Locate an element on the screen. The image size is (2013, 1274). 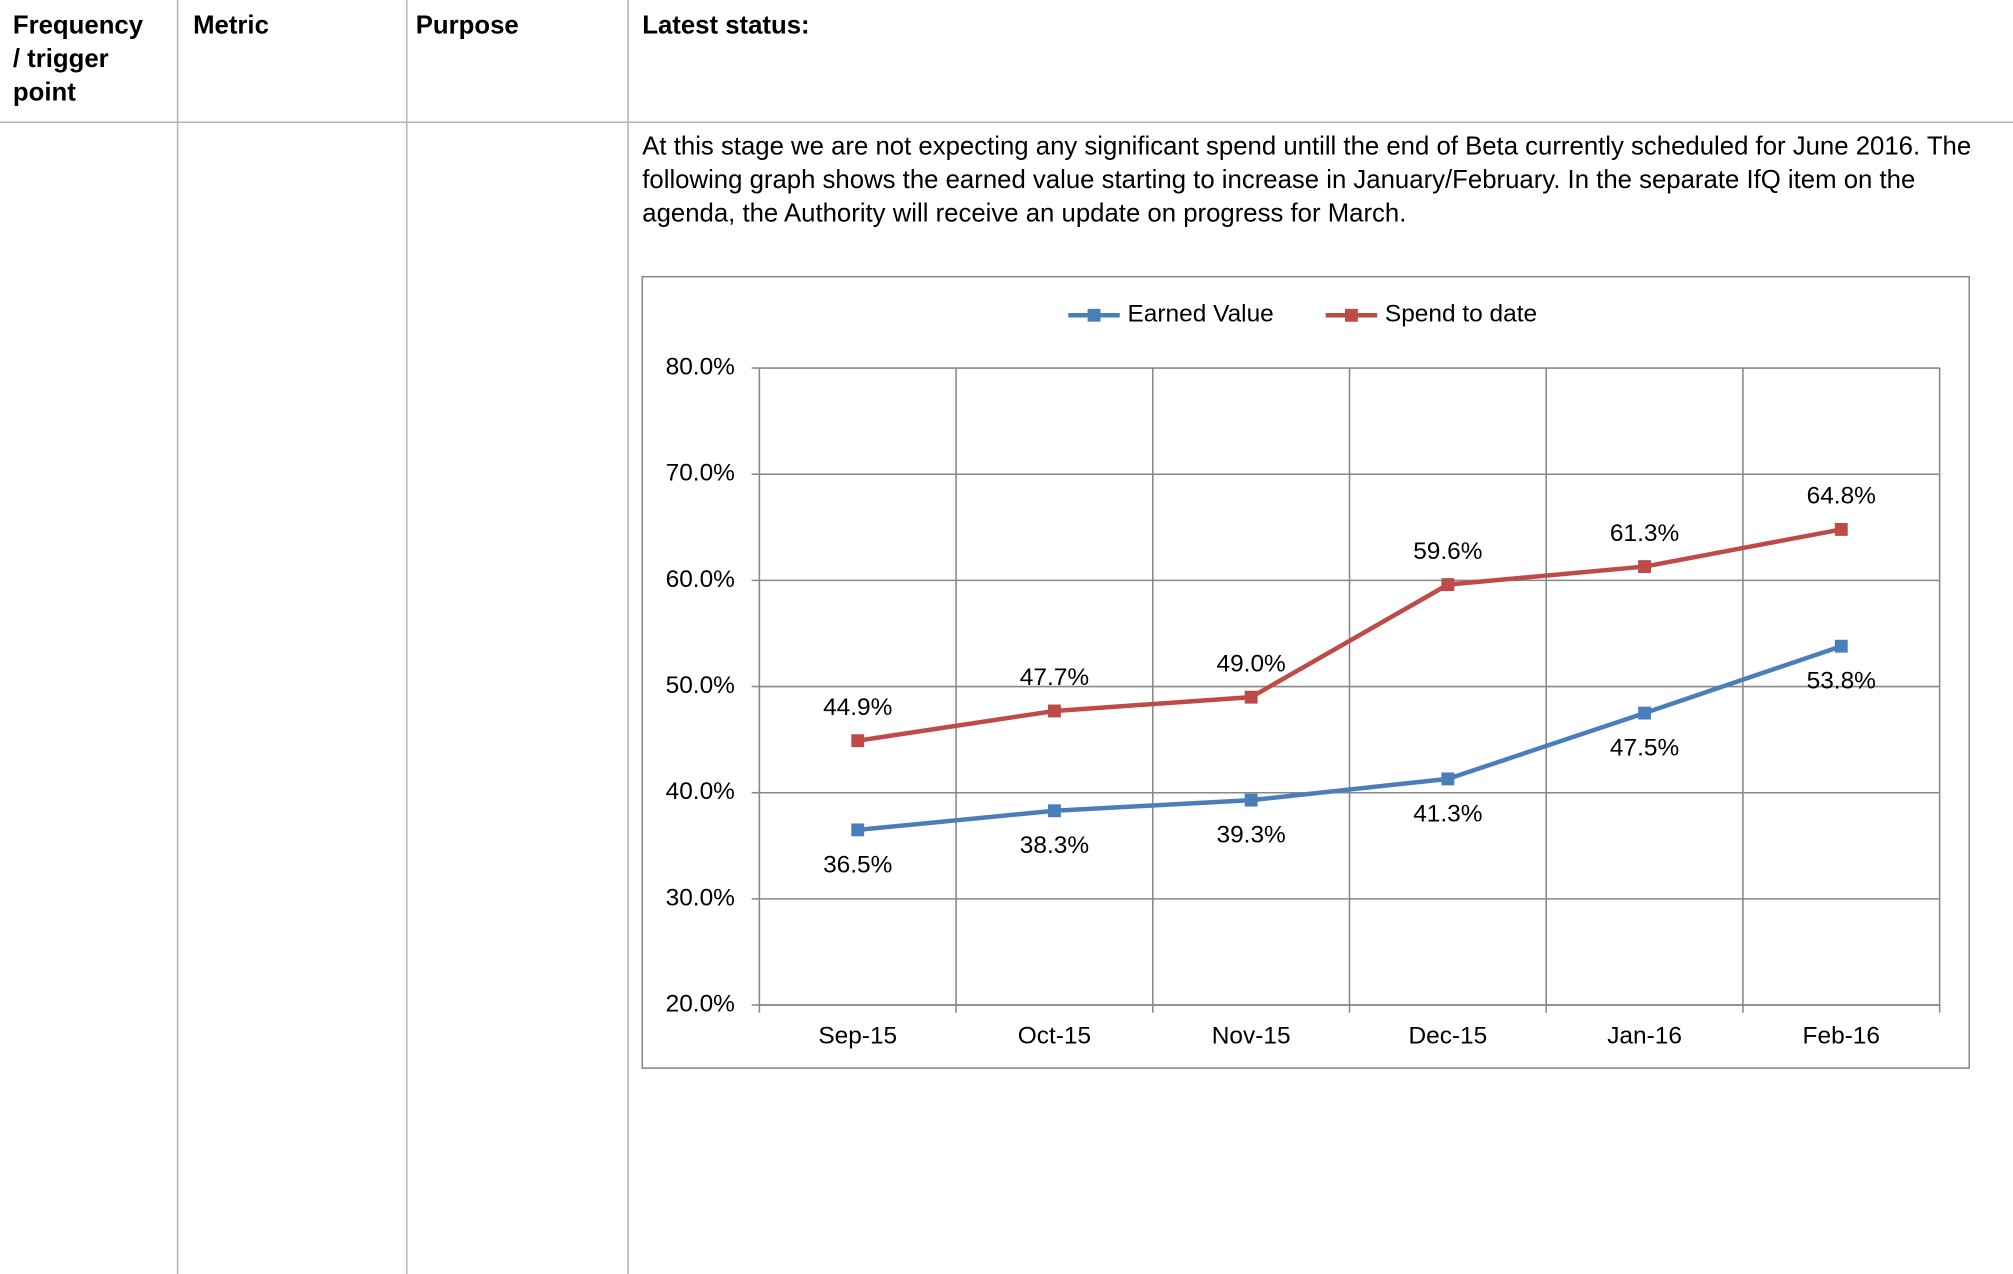
header-text: Metric is located at coordinates (231, 25).